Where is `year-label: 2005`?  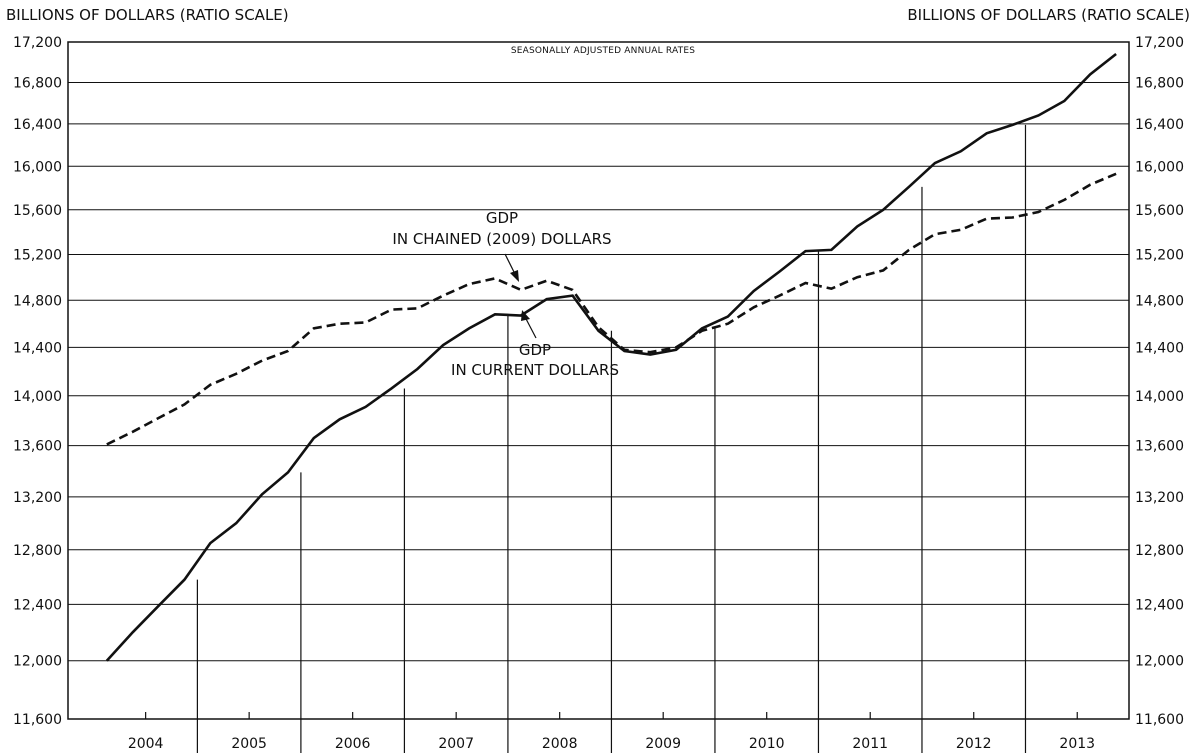
year-label: 2005 is located at coordinates (249, 744).